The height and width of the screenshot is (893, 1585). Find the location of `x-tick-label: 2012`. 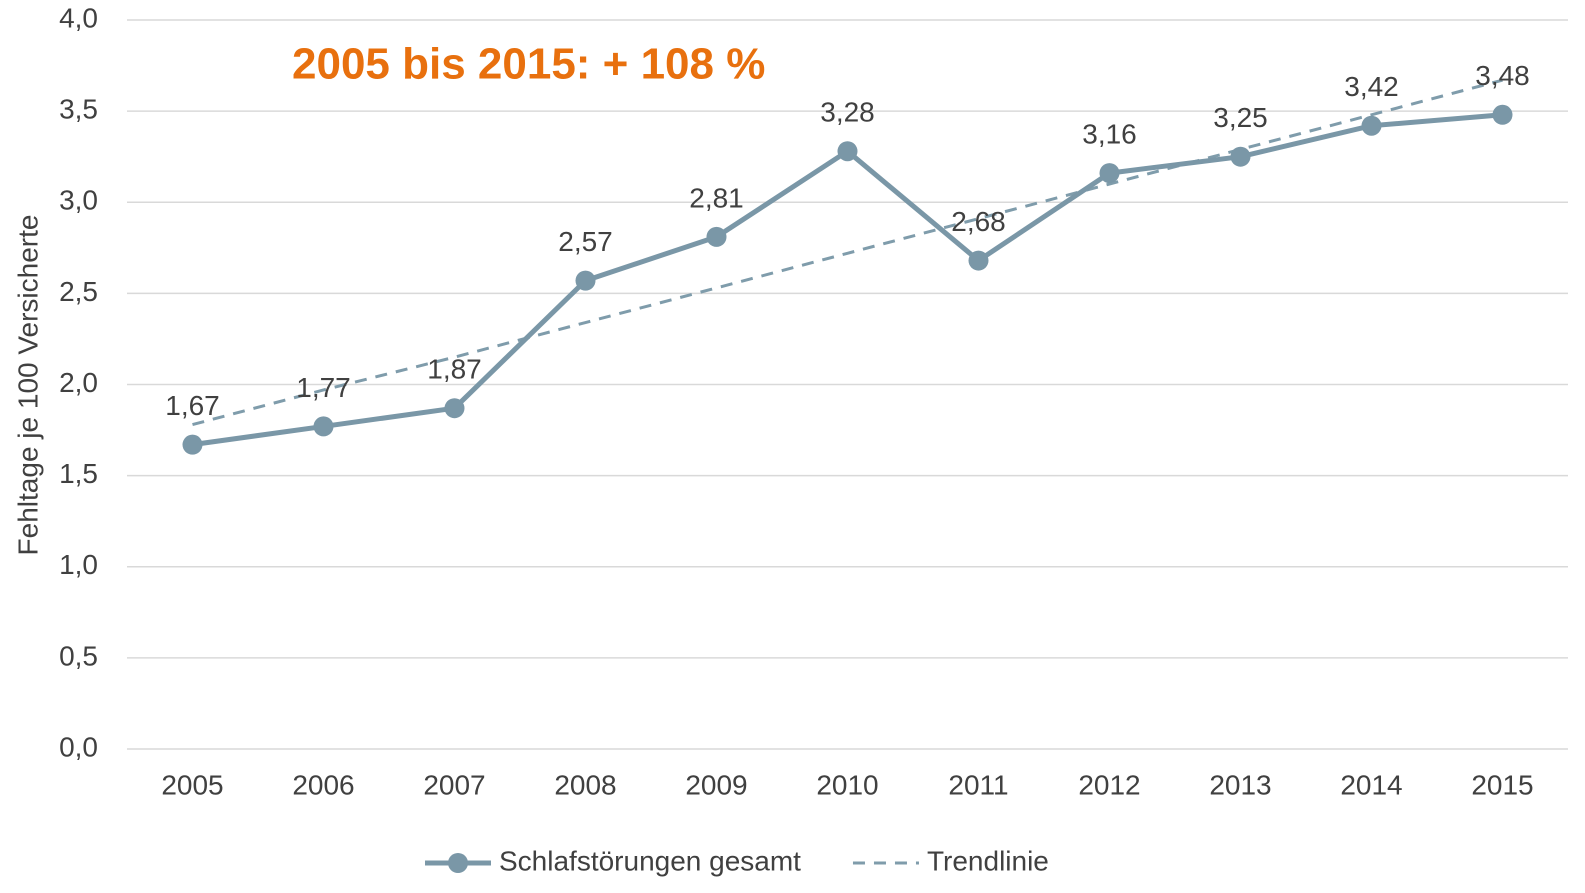

x-tick-label: 2012 is located at coordinates (1109, 784).